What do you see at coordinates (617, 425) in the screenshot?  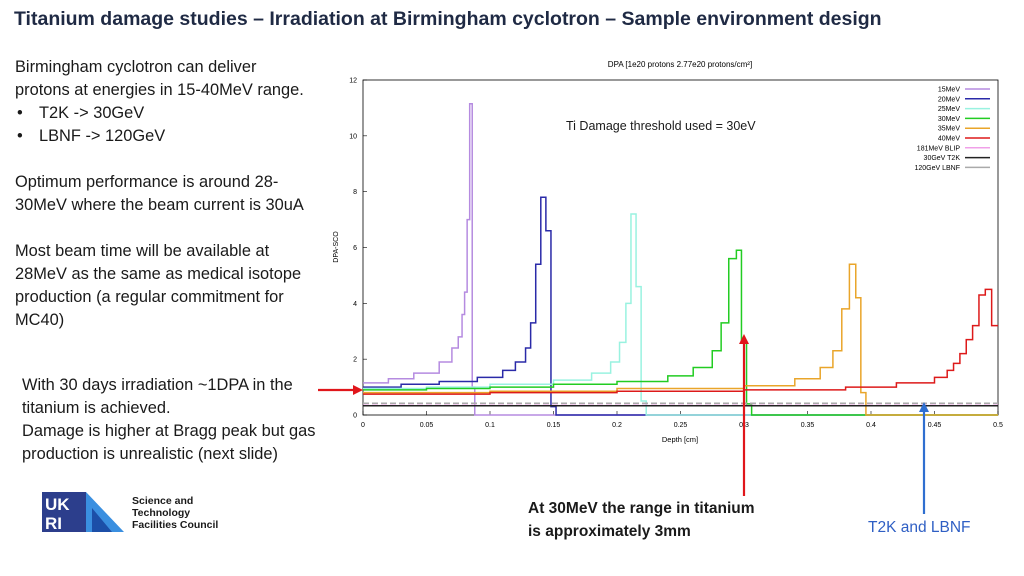 I see `x-tick-label: 0.2` at bounding box center [617, 425].